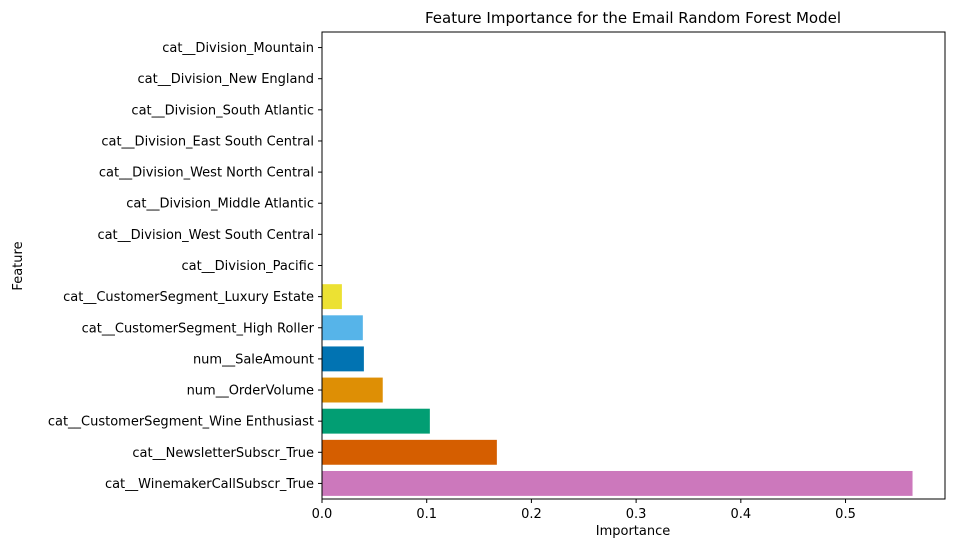  I want to click on x-axis-label: Importance, so click(633, 531).